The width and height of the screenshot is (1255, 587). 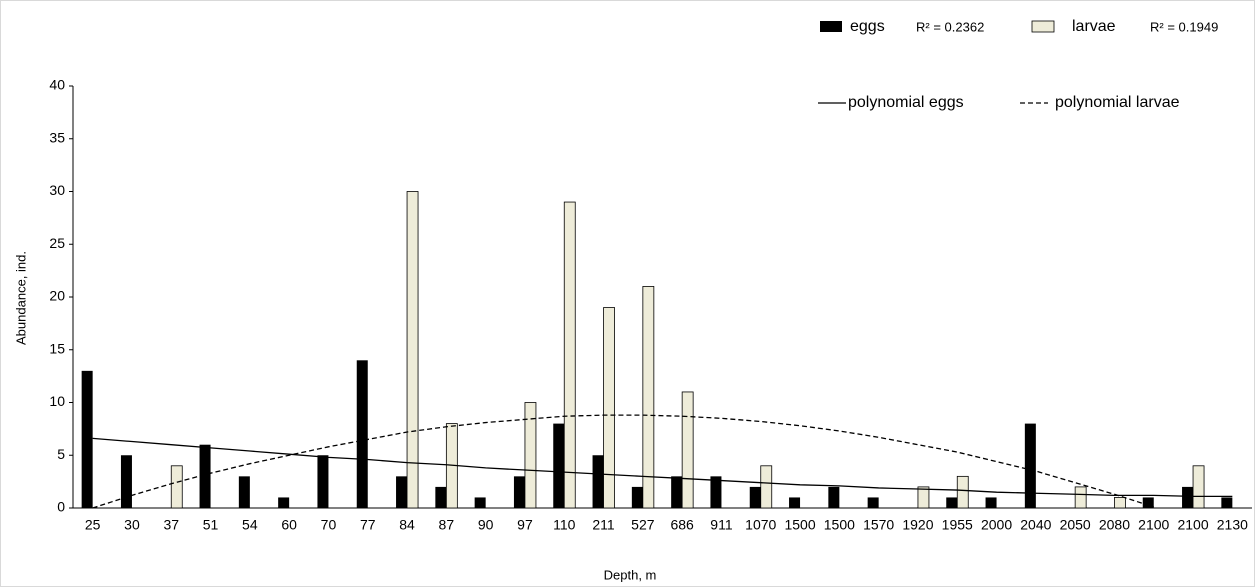 What do you see at coordinates (1075, 525) in the screenshot?
I see `x-tick-label: 2050` at bounding box center [1075, 525].